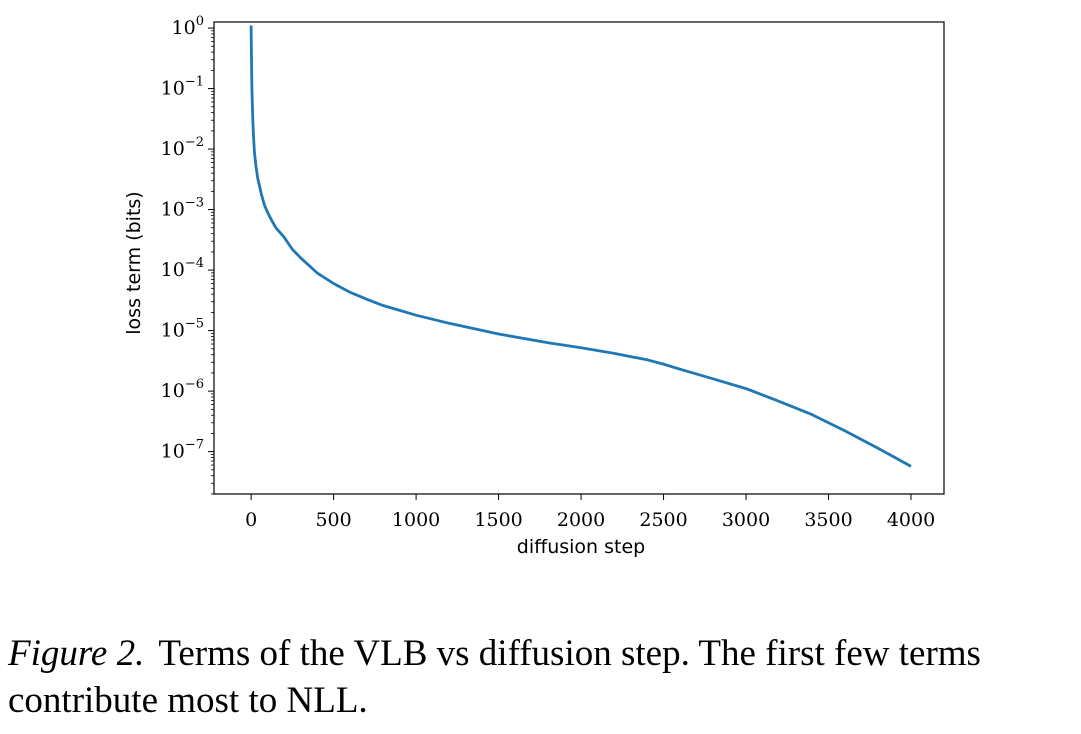 This screenshot has width=1081, height=734. Describe the element at coordinates (182, 87) in the screenshot. I see `y-tick-label: 10⁻¹` at that location.